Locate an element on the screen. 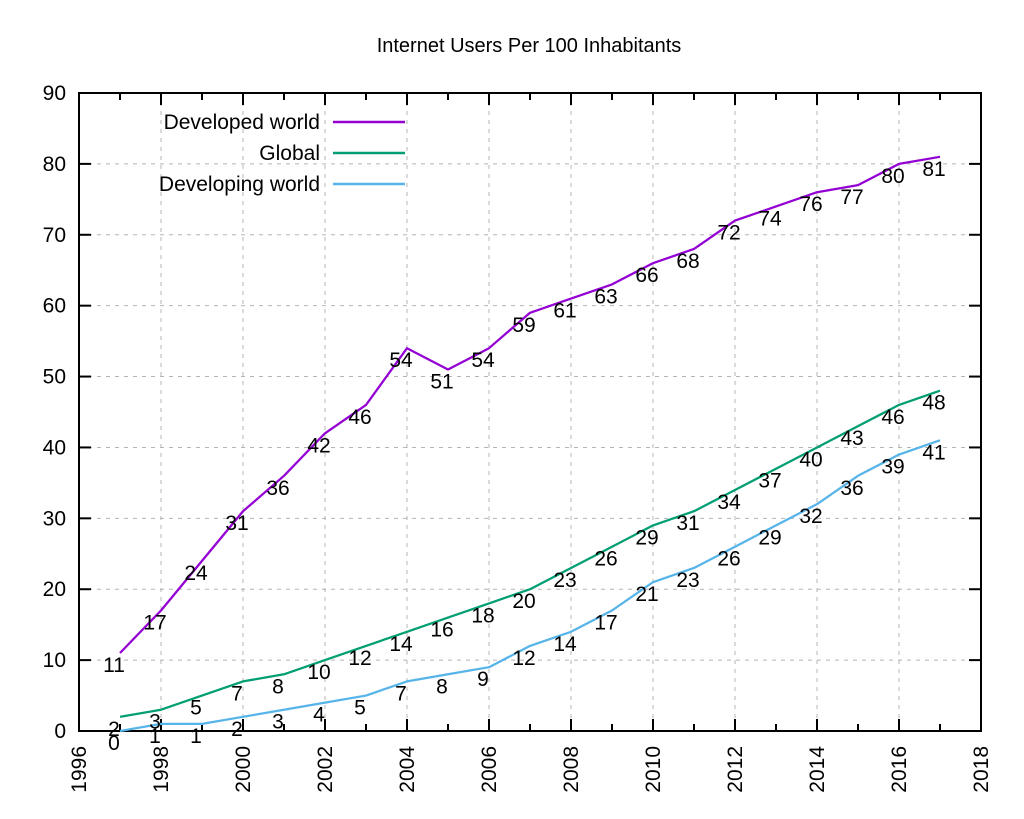  legend-label: Developed world is located at coordinates (242, 122).